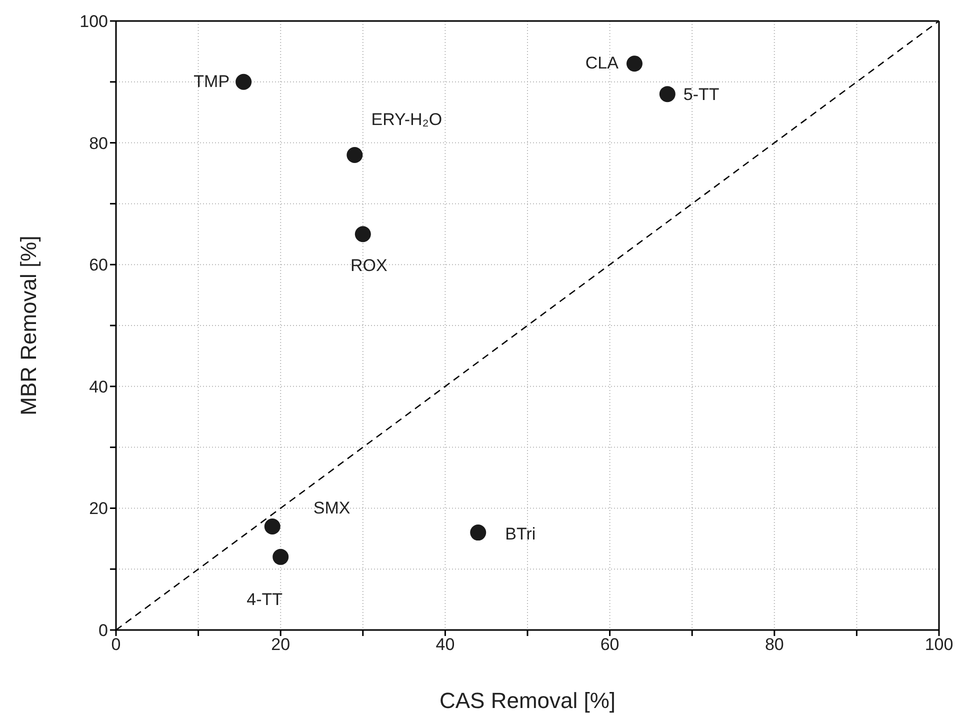 The height and width of the screenshot is (728, 963). Describe the element at coordinates (264, 599) in the screenshot. I see `annotation: 4-TT` at that location.